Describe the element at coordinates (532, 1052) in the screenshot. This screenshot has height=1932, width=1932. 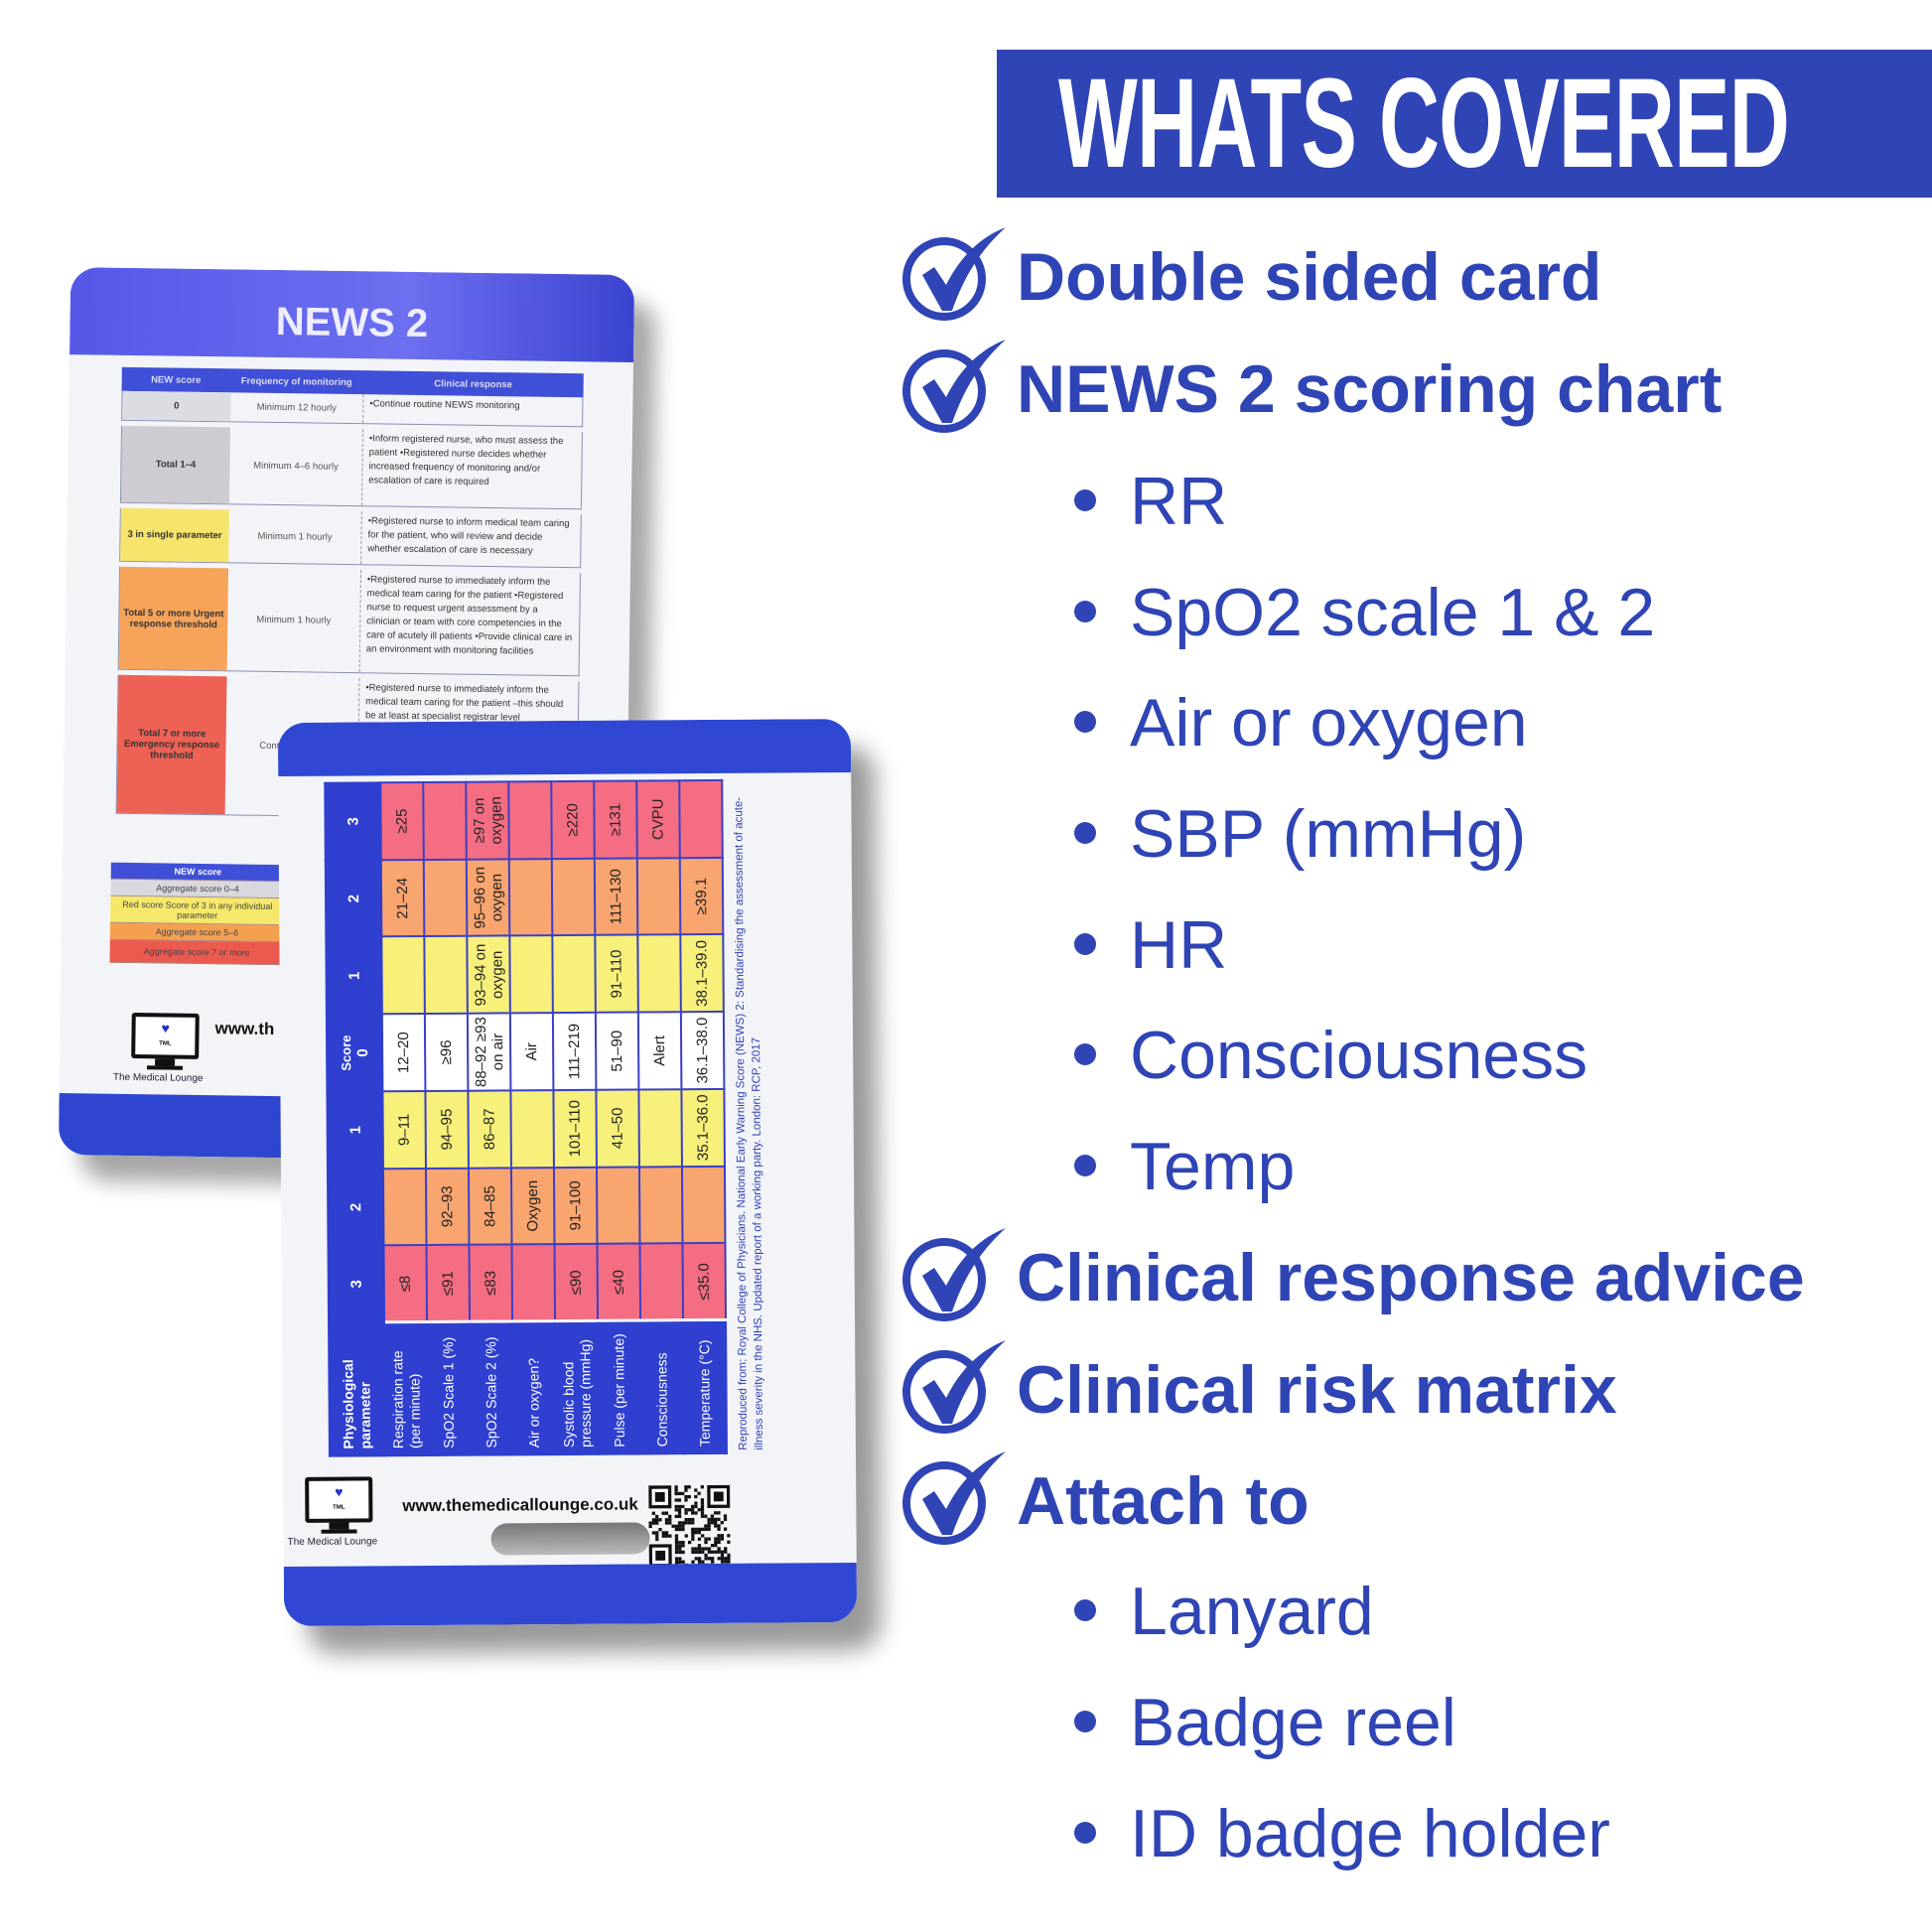
I see `score-cell: Air` at that location.